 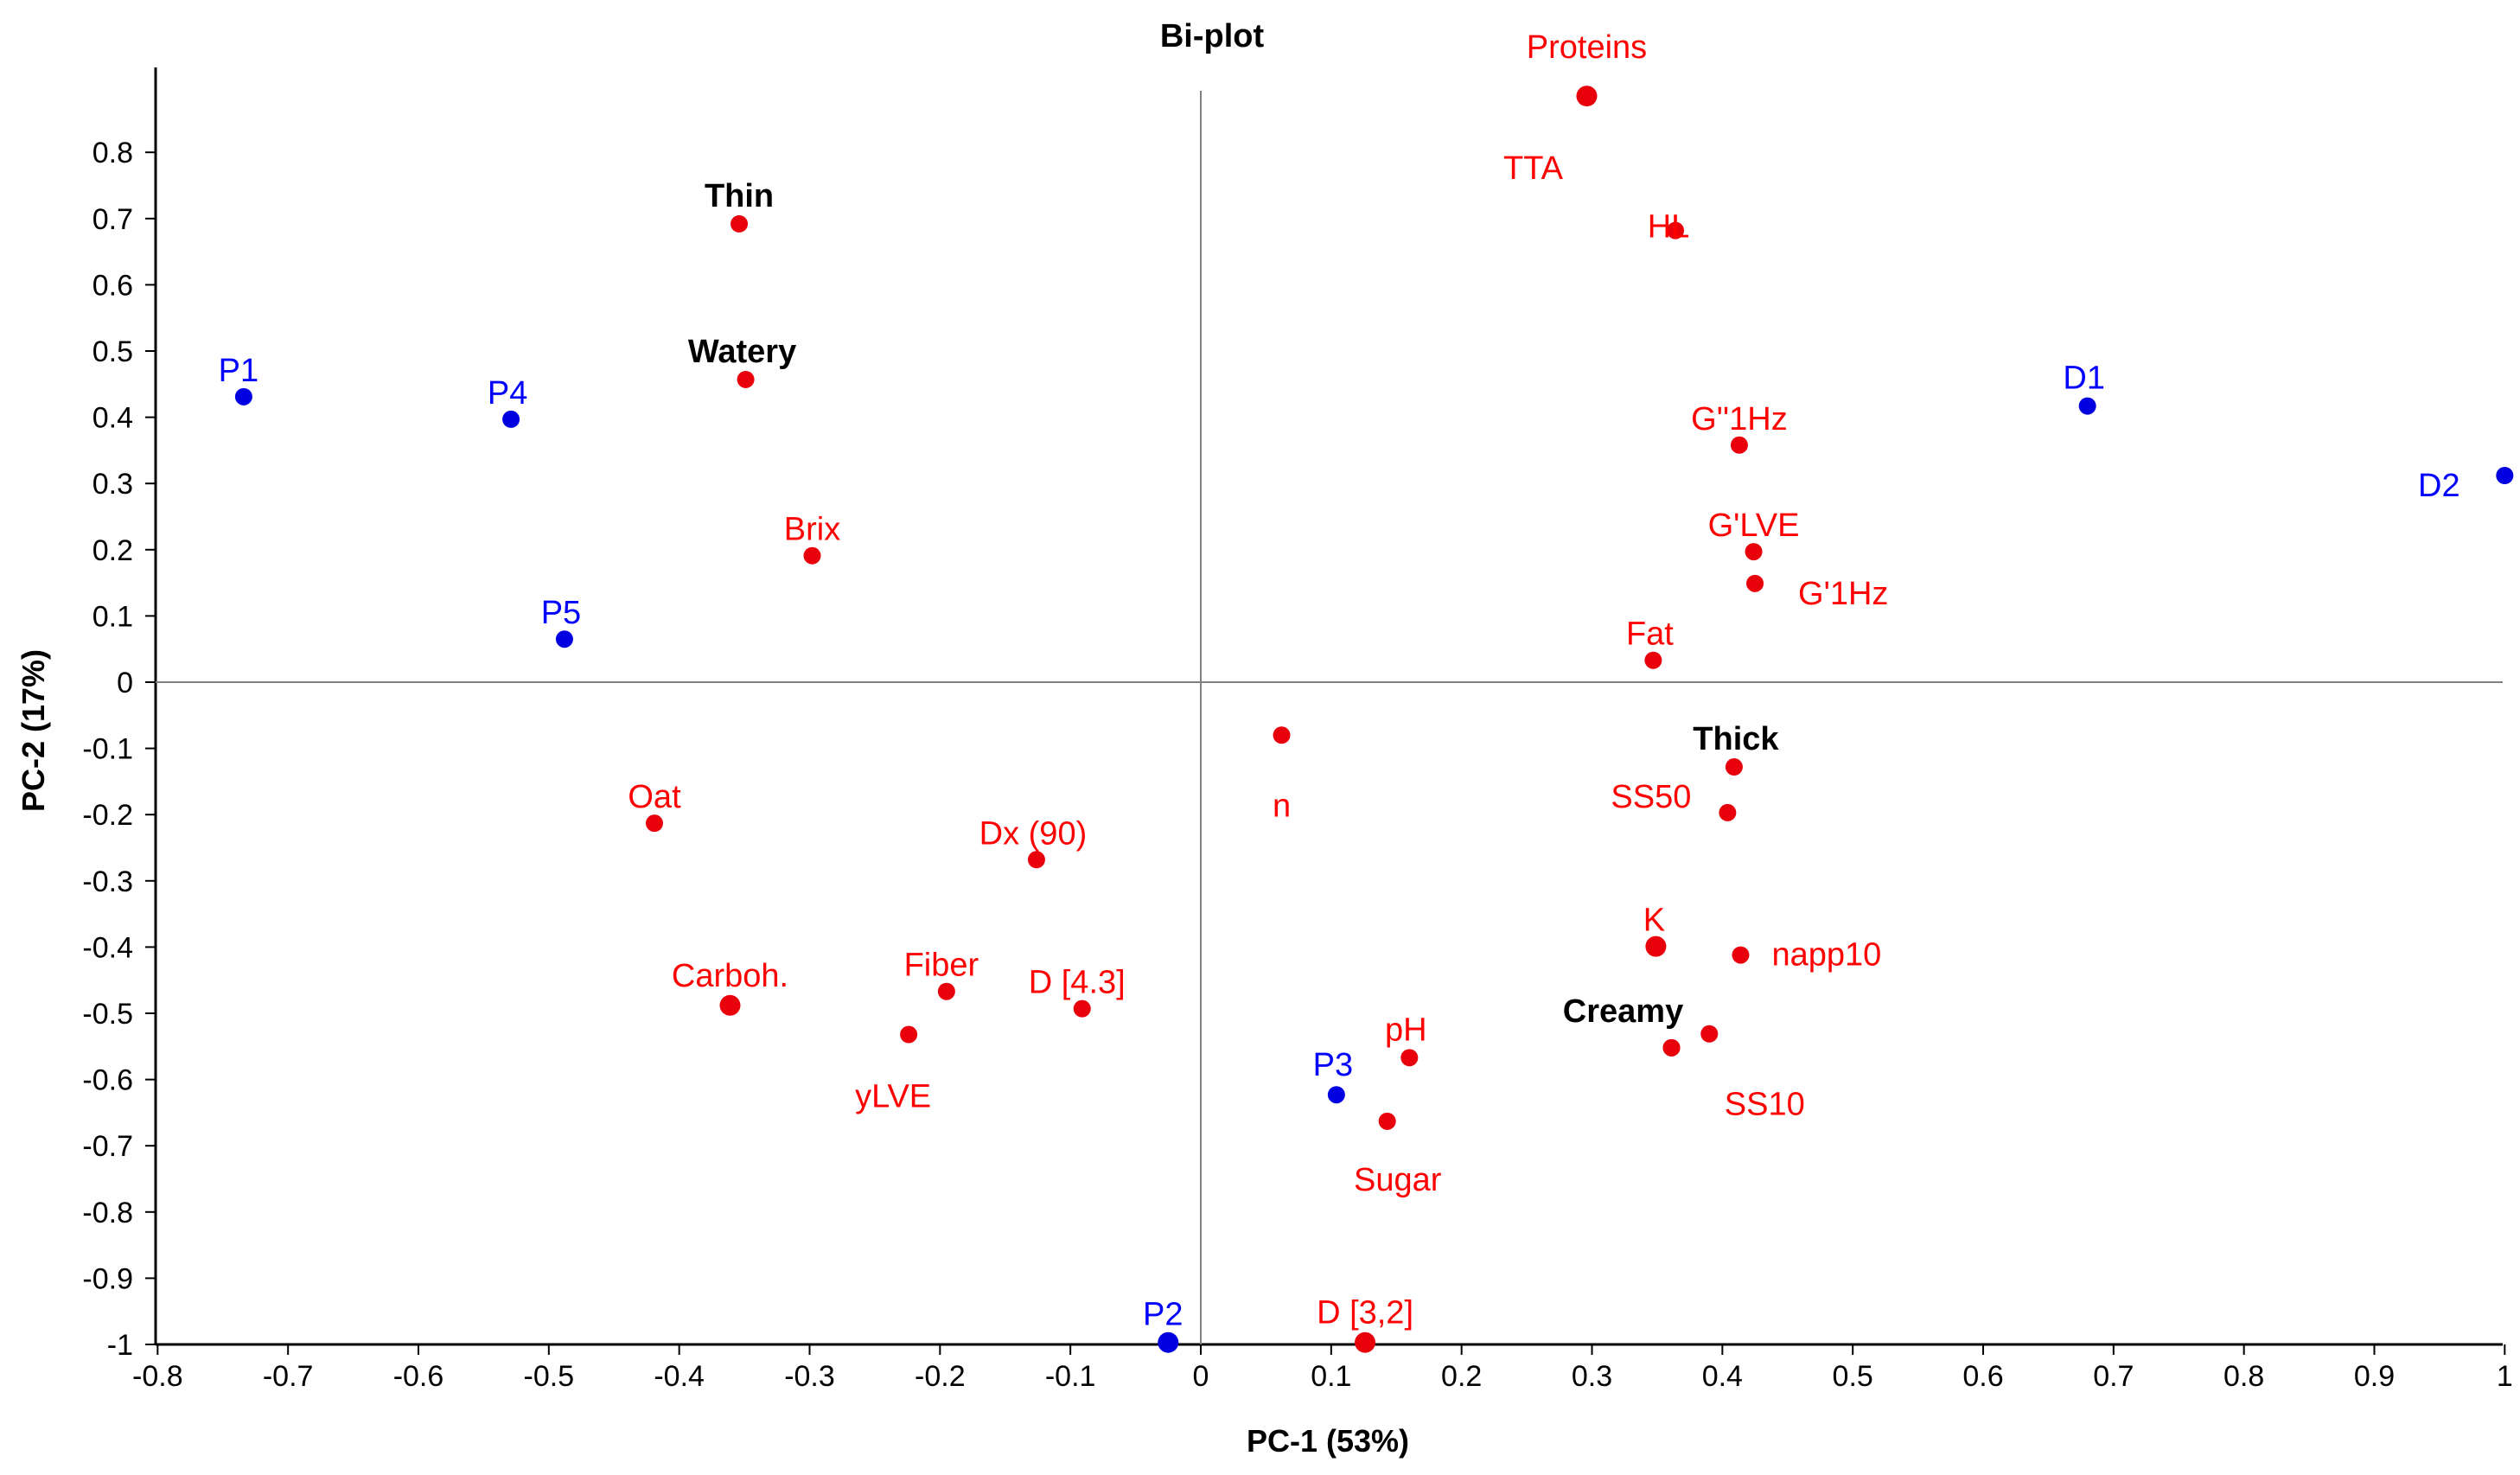 I want to click on y-tick-label: -0.2, so click(x=107, y=815).